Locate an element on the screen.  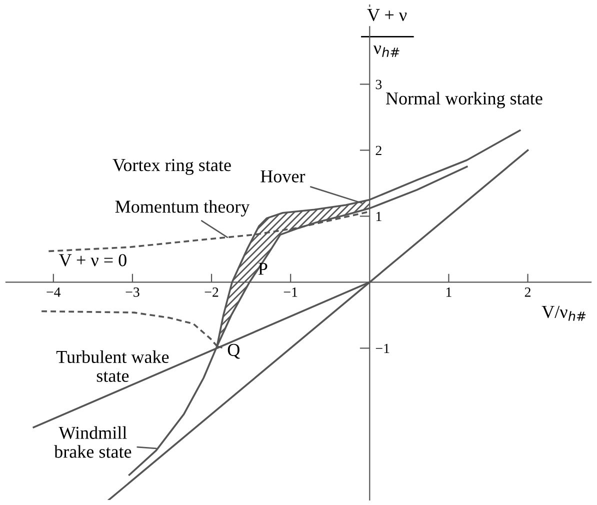
annotation: Q is located at coordinates (234, 351).